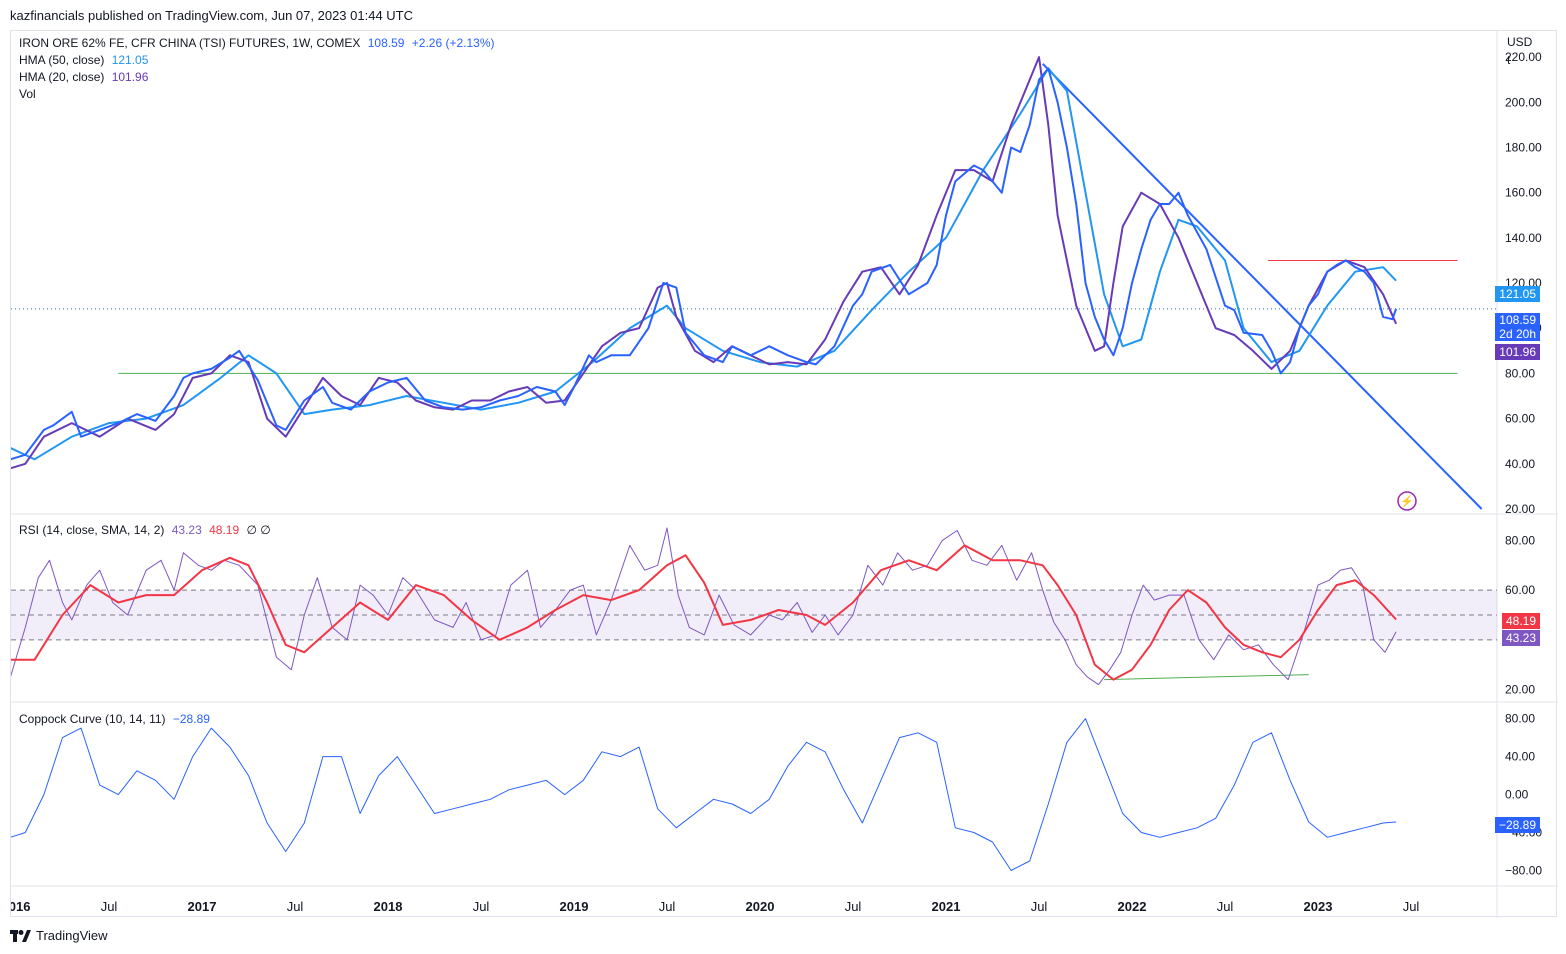  I want to click on price-value: 108.59, so click(386, 43).